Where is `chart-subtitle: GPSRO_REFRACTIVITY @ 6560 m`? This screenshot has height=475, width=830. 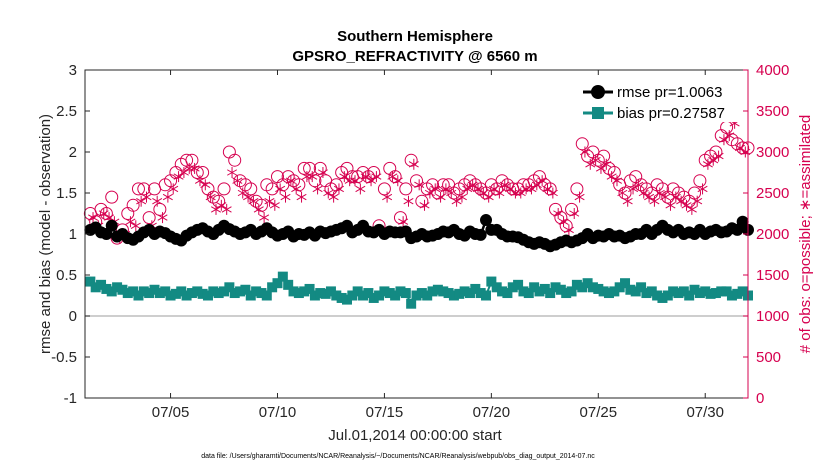
chart-subtitle: GPSRO_REFRACTIVITY @ 6560 m is located at coordinates (414, 56).